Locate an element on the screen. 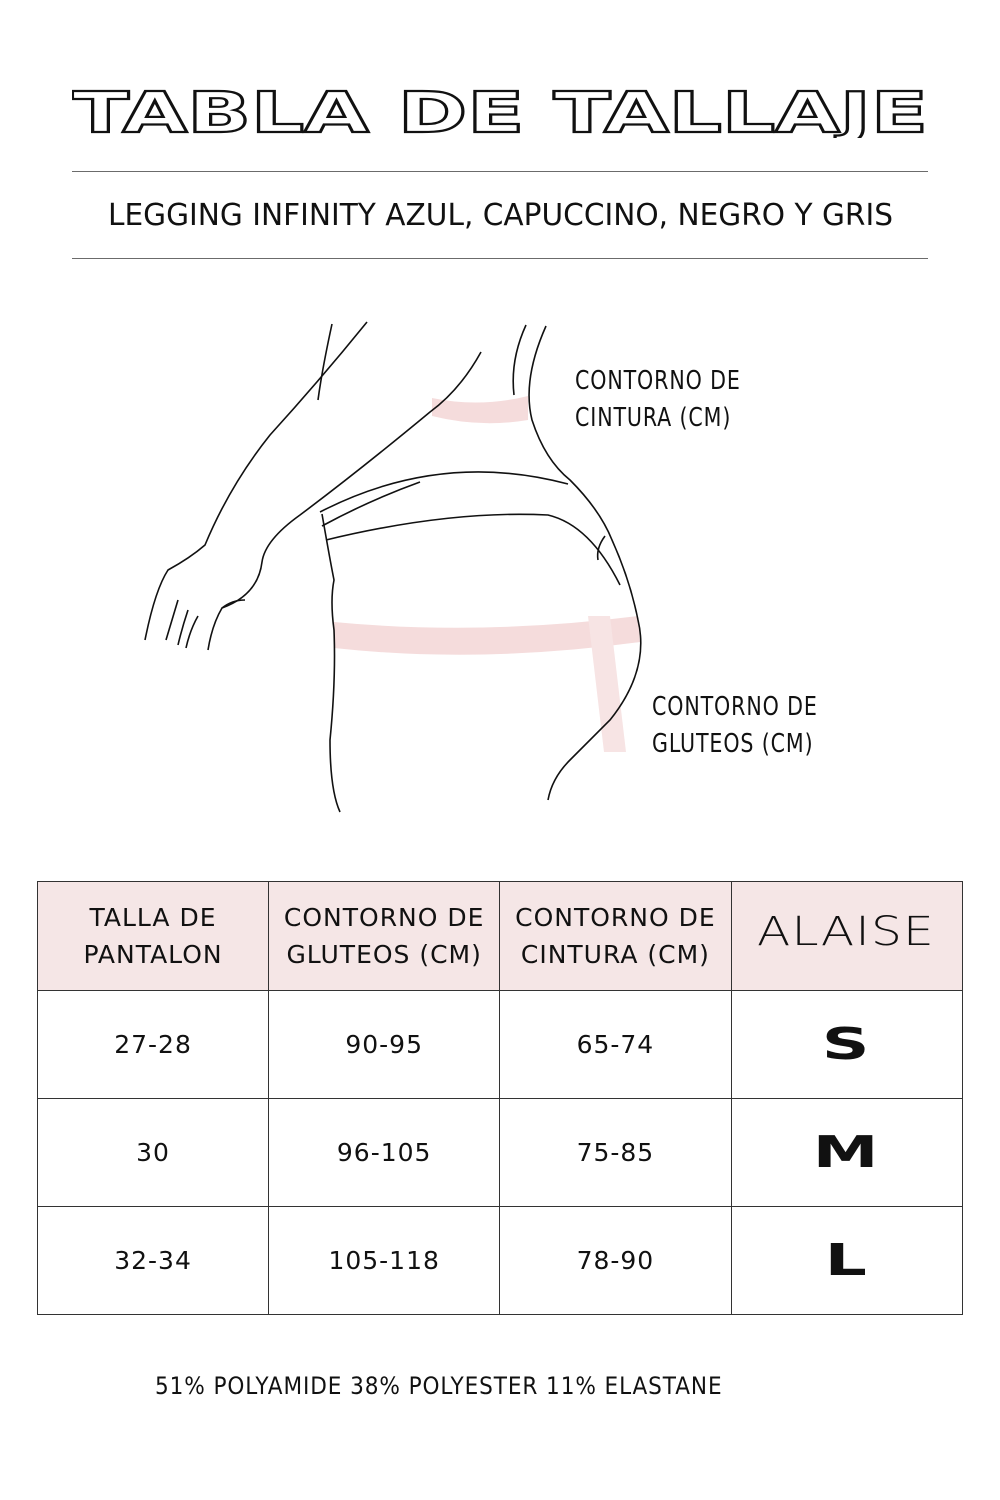  waist-label-line2: CINTURA (CM) is located at coordinates (653, 418).